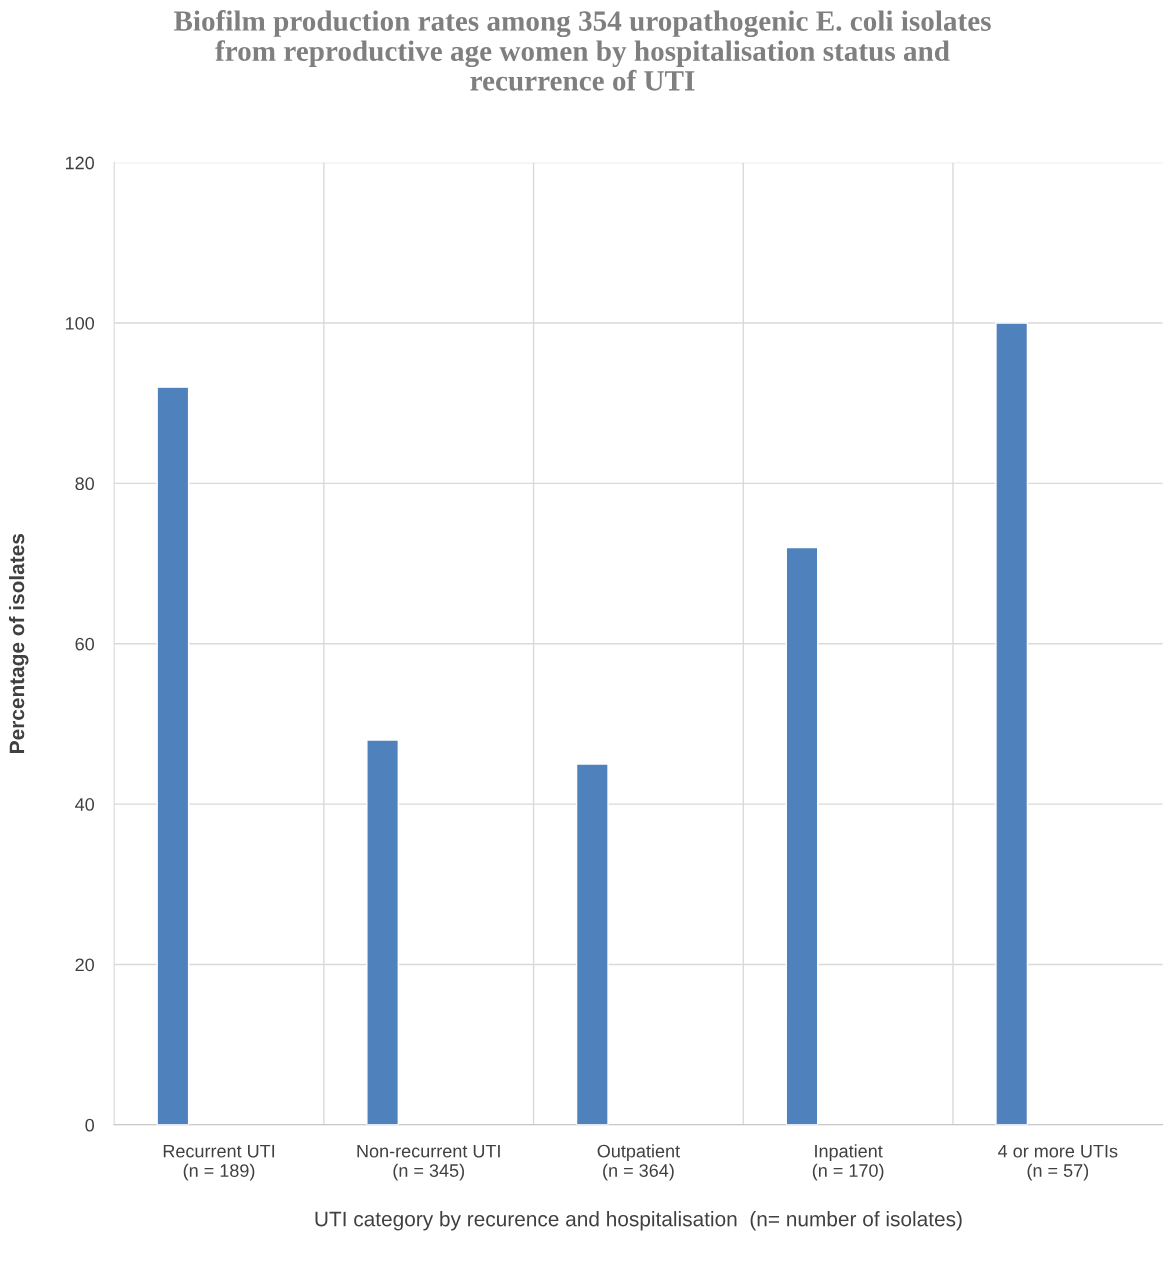 Image resolution: width=1165 pixels, height=1261 pixels. I want to click on y-tick-label: 20, so click(85, 965).